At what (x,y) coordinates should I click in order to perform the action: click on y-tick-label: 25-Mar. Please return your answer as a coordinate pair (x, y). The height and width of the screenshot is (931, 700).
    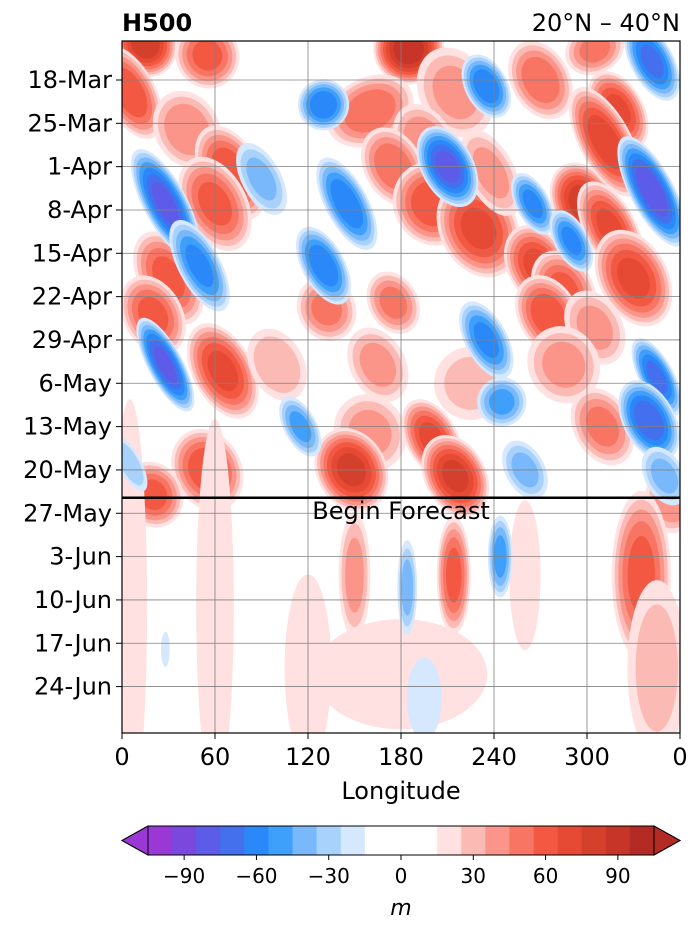
    Looking at the image, I should click on (70, 123).